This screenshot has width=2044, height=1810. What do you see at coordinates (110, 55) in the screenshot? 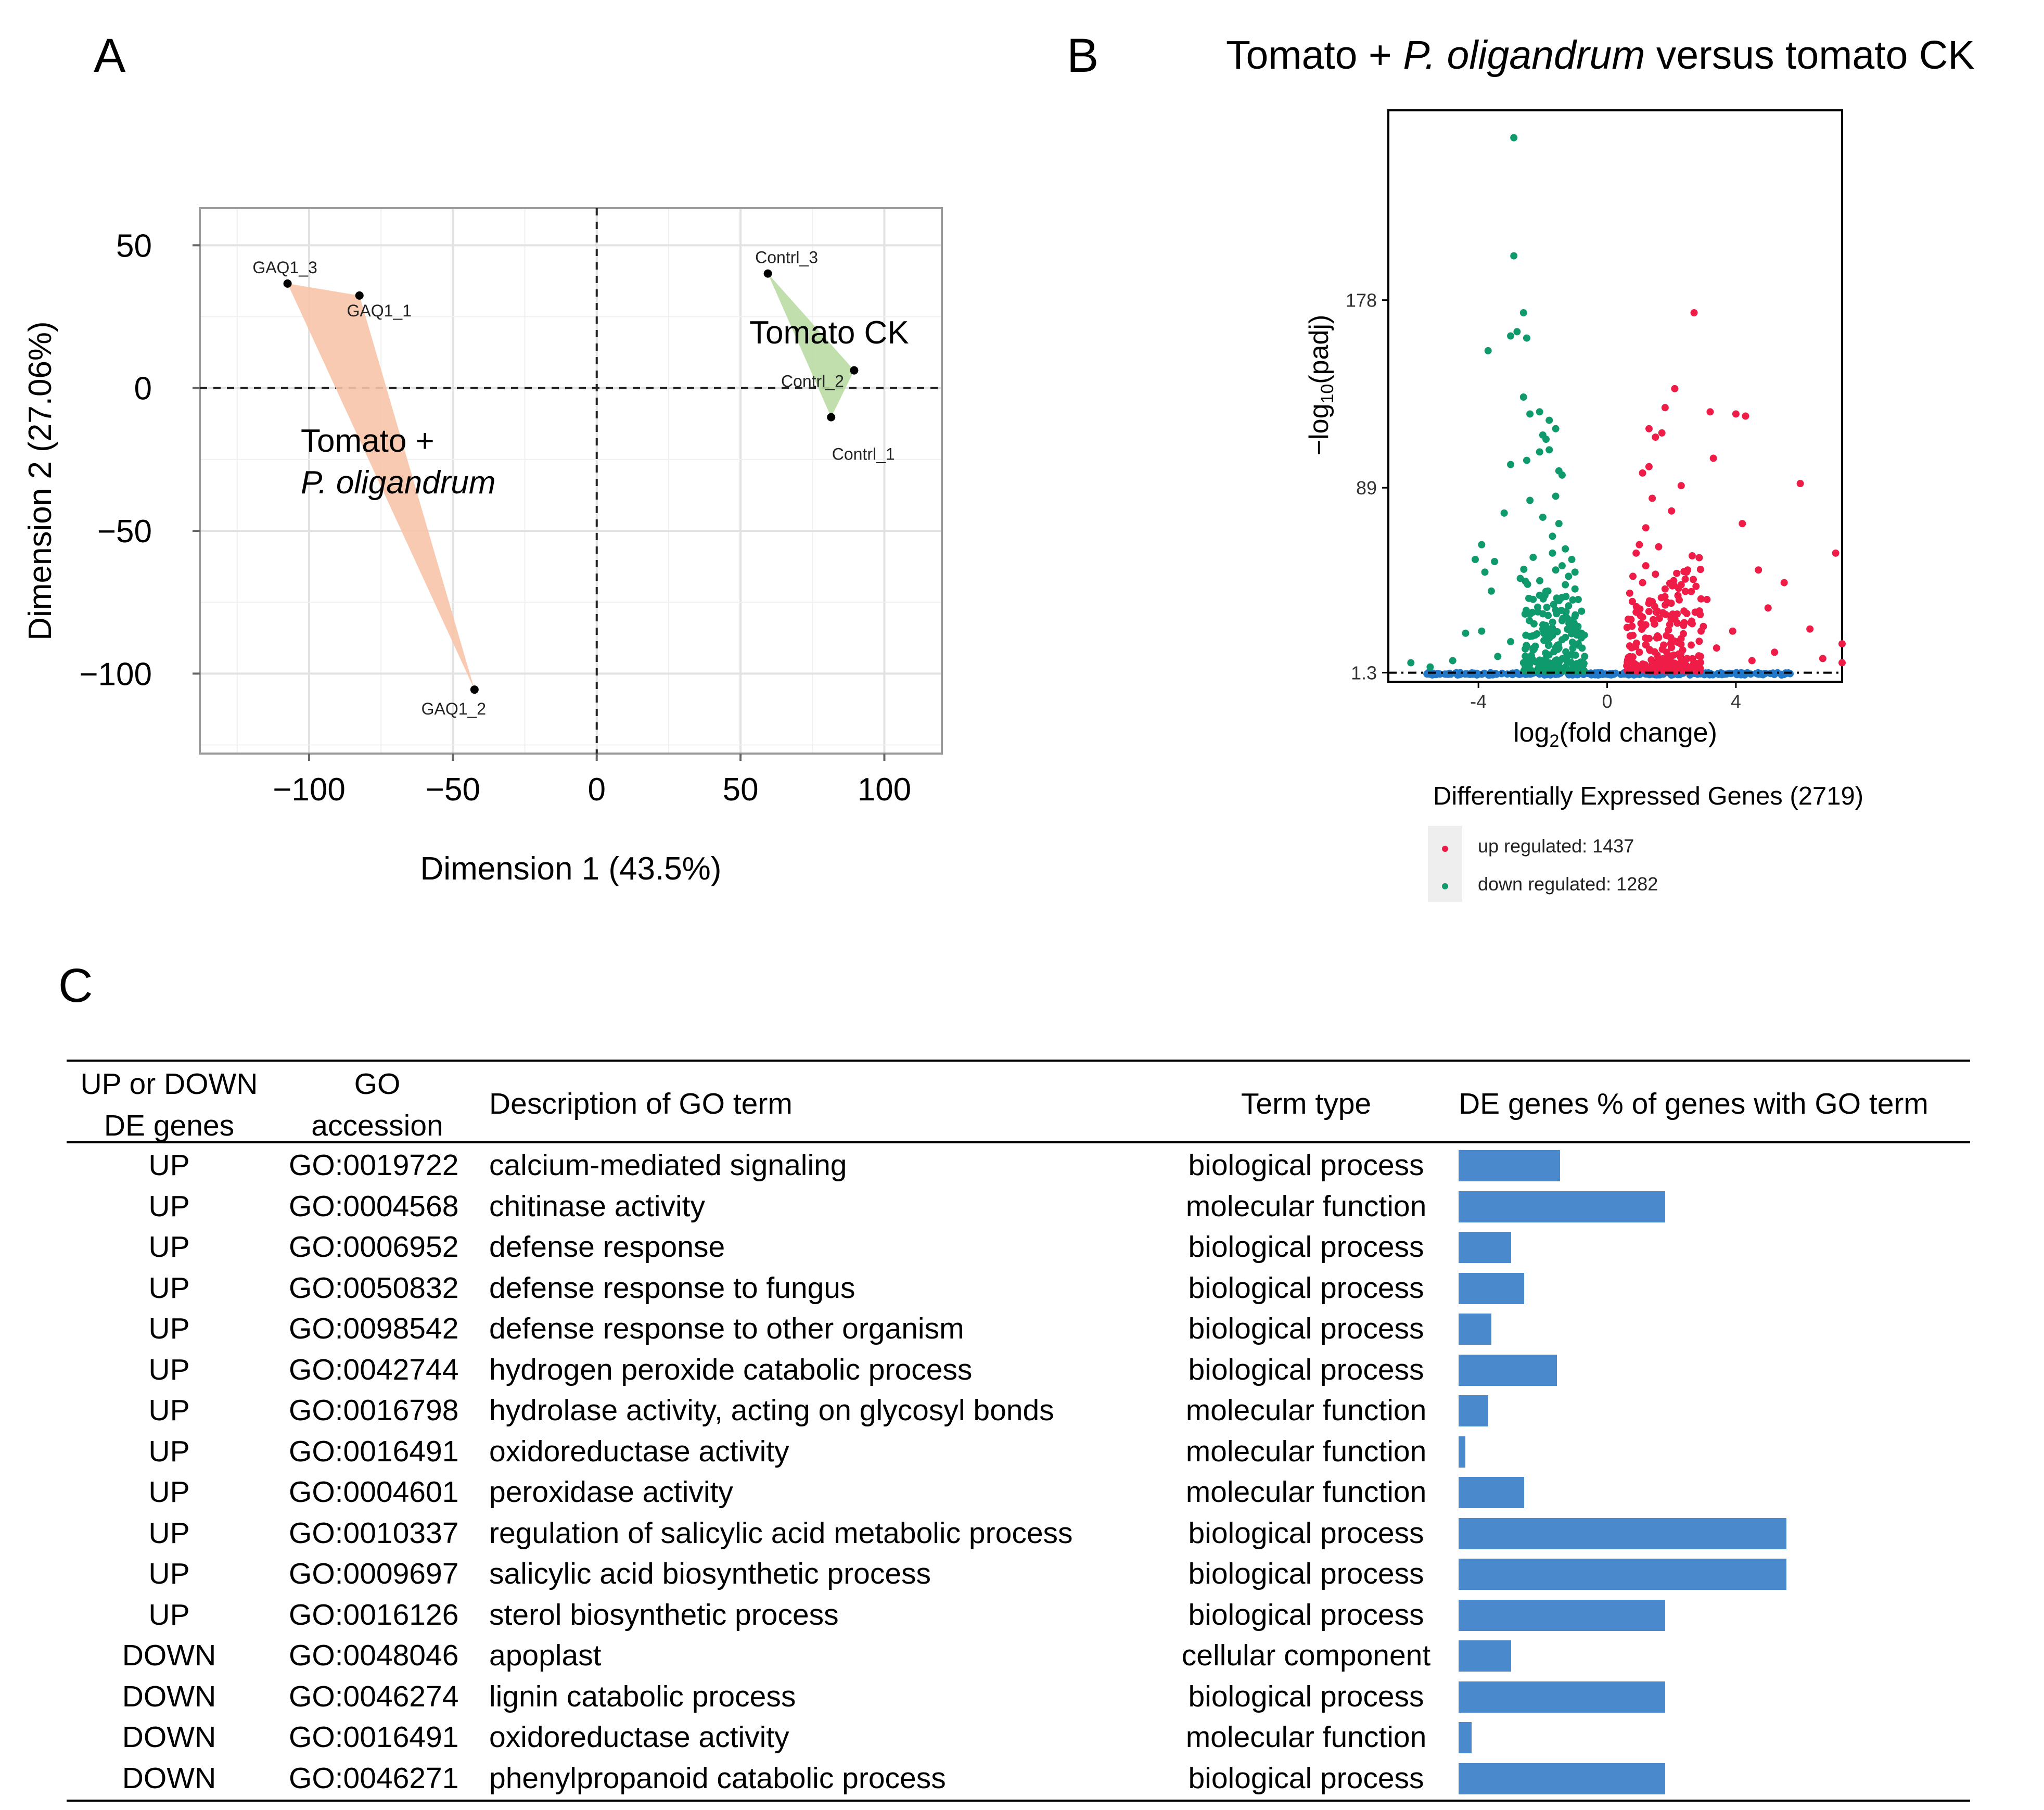
I see `panel-a-letter: A` at bounding box center [110, 55].